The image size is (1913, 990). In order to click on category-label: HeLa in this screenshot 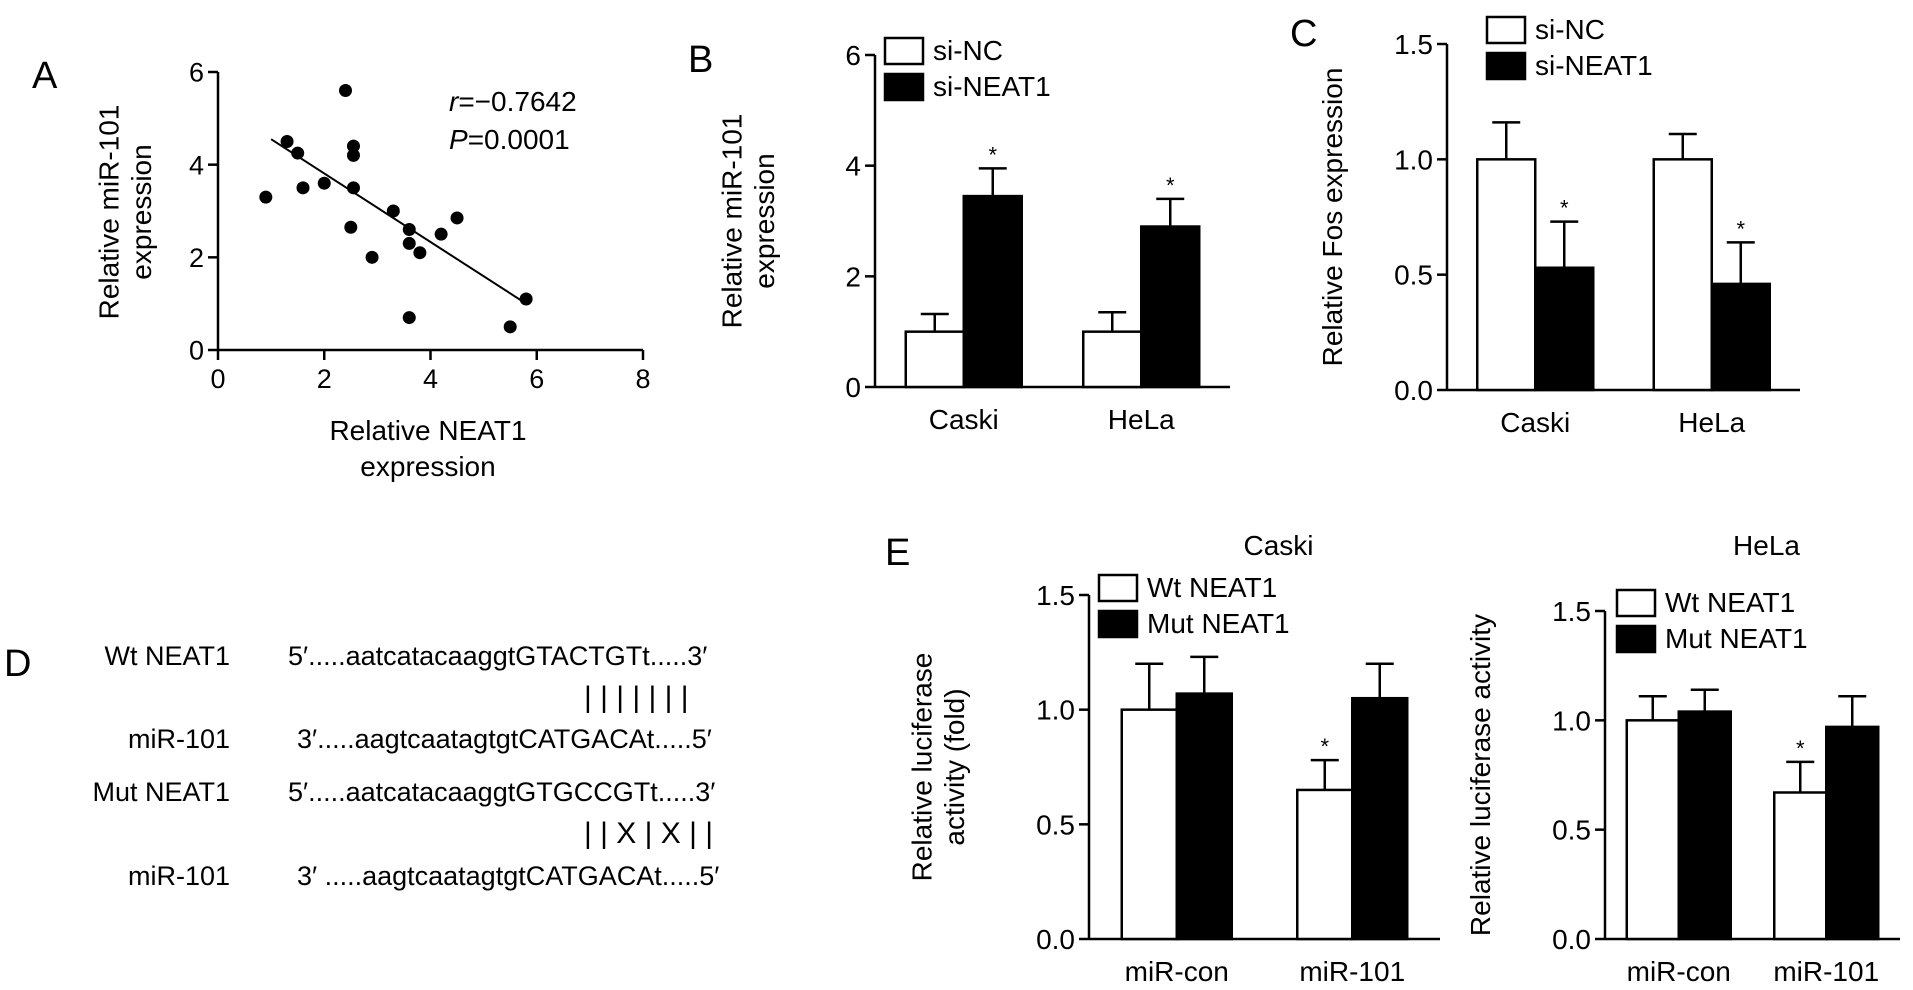, I will do `click(1141, 419)`.